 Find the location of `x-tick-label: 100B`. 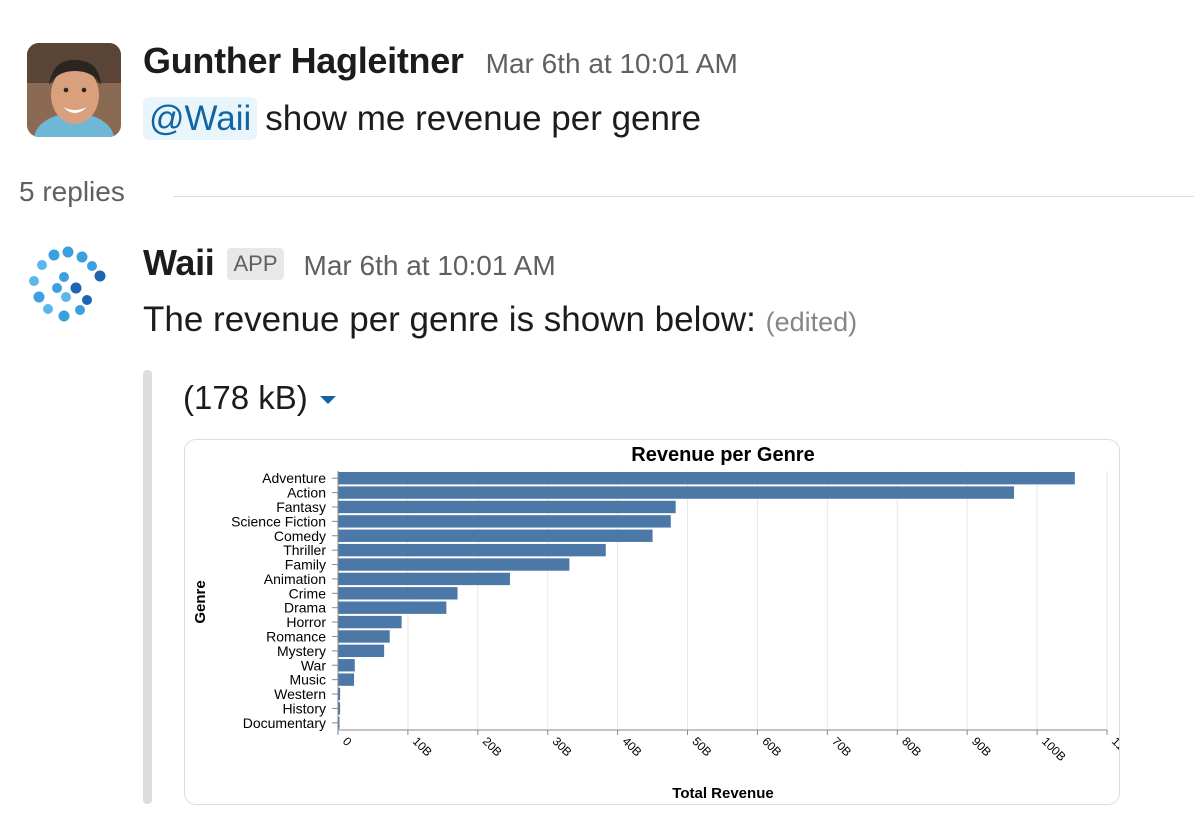

x-tick-label: 100B is located at coordinates (1054, 749).